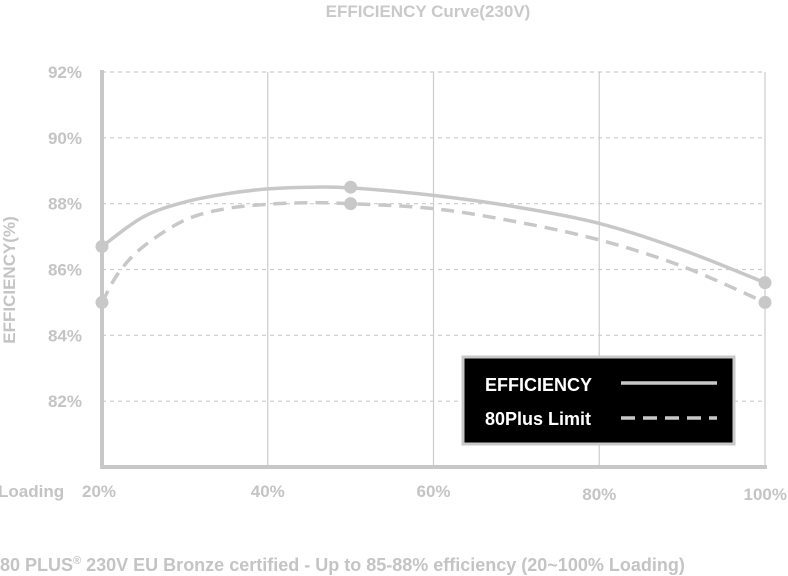 The height and width of the screenshot is (576, 788). I want to click on chart-title: EFFICIENCY Curve(230V), so click(428, 11).